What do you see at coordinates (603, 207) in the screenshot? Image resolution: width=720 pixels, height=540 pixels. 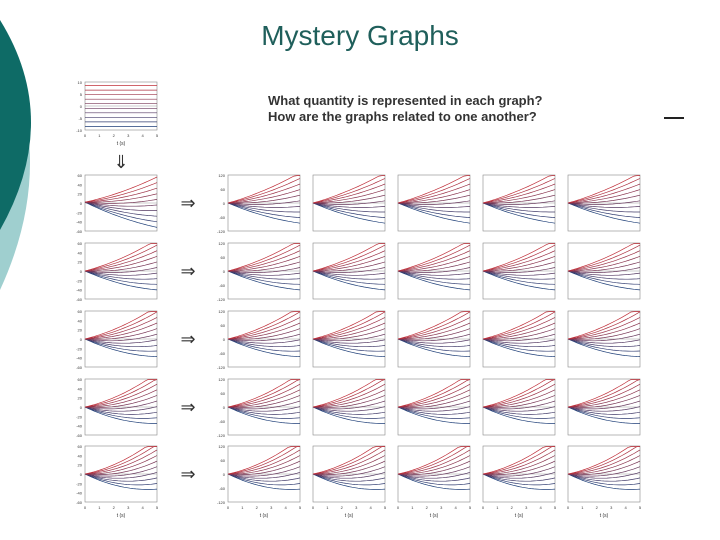 I see `grid-graph-r1-c5-curve` at bounding box center [603, 207].